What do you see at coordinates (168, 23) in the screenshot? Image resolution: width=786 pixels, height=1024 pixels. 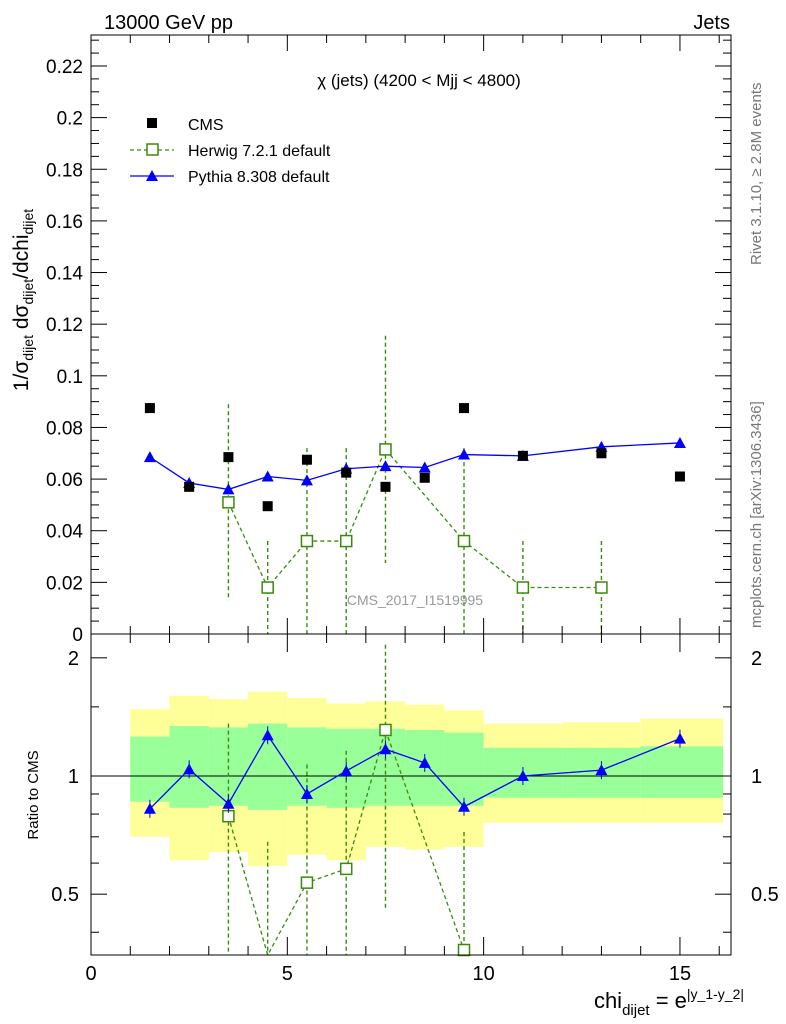 I see `header-left: 13000 GeV pp` at bounding box center [168, 23].